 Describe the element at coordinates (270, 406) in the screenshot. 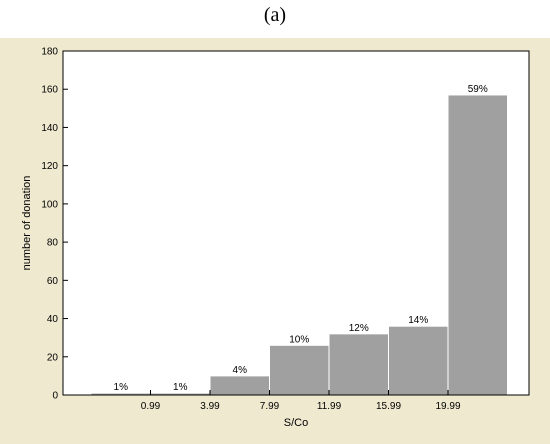

I see `x-tick-label: 7.99` at that location.